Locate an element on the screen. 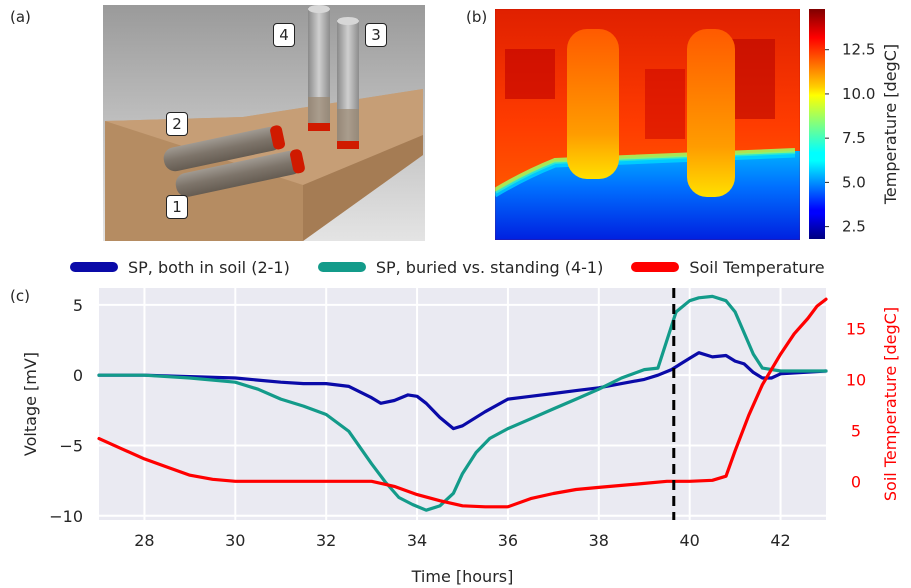 The height and width of the screenshot is (588, 911). x-axis-label: Time [hours] is located at coordinates (462, 576).